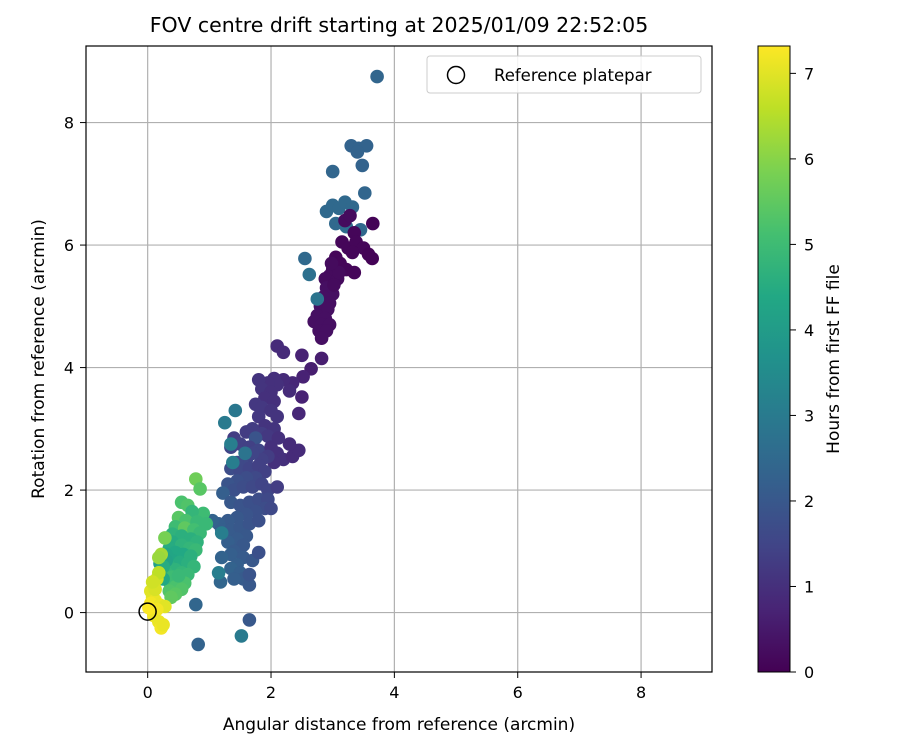 The width and height of the screenshot is (900, 750). What do you see at coordinates (399, 725) in the screenshot?
I see `x-axis-label: Angular distance from reference (arcmin)` at bounding box center [399, 725].